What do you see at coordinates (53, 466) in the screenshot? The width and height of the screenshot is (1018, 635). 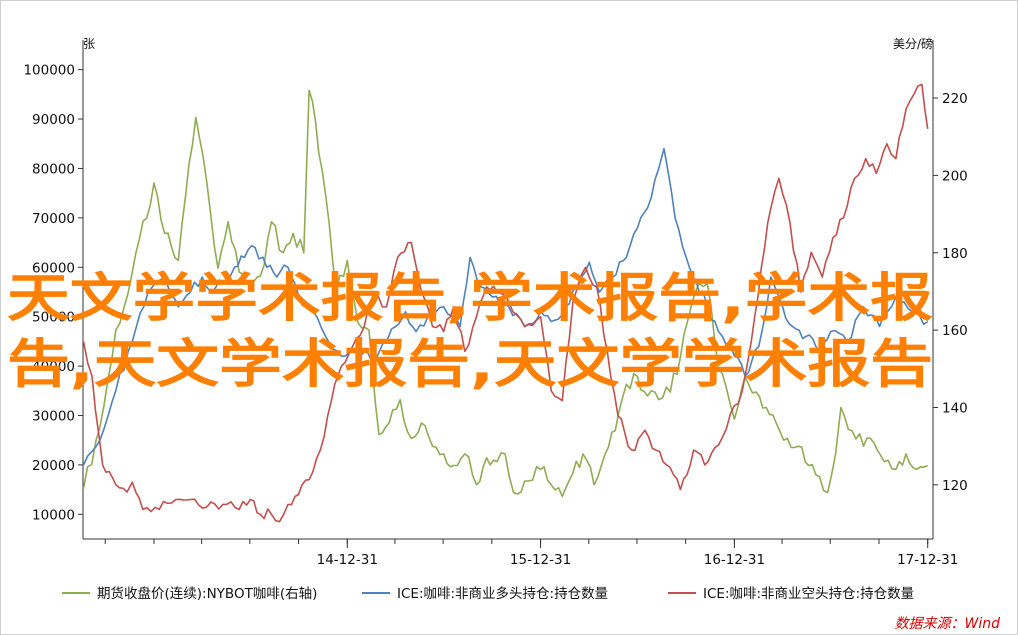 I see `left-tick-label: 20000` at bounding box center [53, 466].